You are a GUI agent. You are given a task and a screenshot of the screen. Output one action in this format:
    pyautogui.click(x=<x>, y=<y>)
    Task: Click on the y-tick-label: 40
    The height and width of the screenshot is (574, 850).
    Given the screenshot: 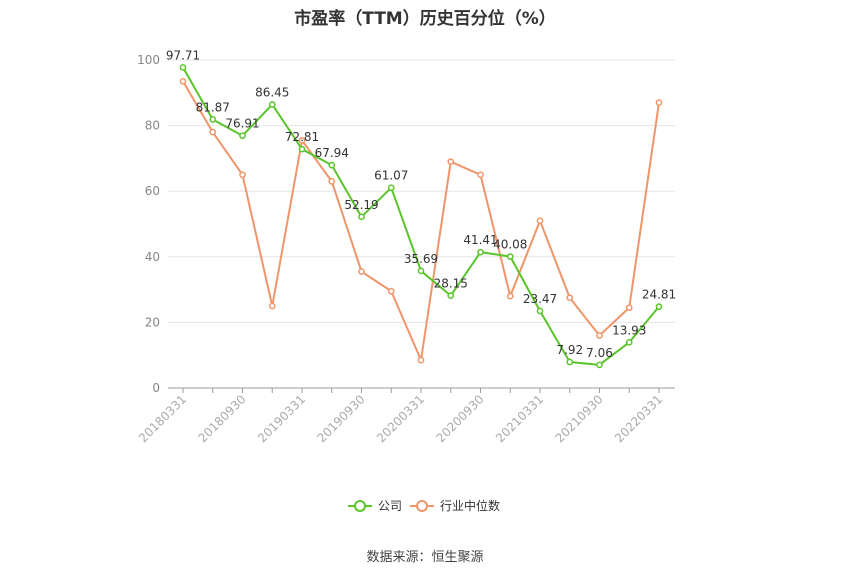 What is the action you would take?
    pyautogui.click(x=152, y=257)
    